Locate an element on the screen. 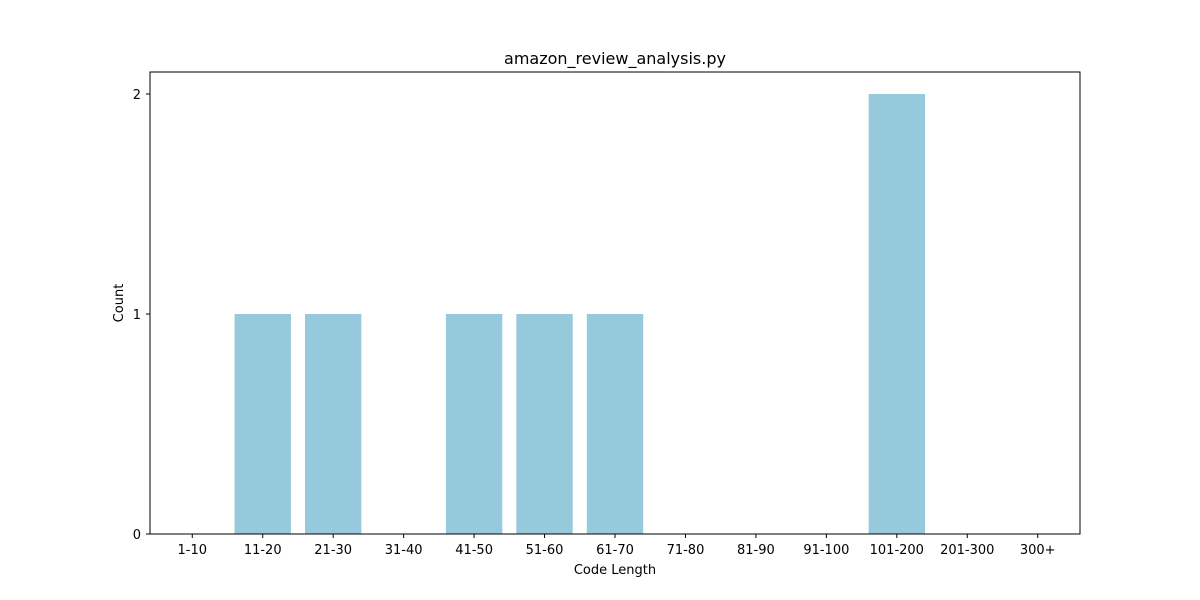 The height and width of the screenshot is (600, 1200). x-tick-label: 91-100 is located at coordinates (826, 550).